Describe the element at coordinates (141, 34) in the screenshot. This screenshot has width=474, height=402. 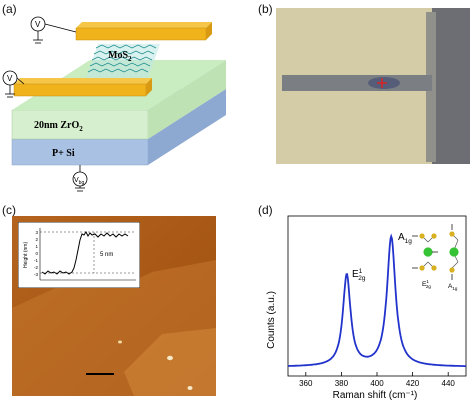
I see `electrode-front` at that location.